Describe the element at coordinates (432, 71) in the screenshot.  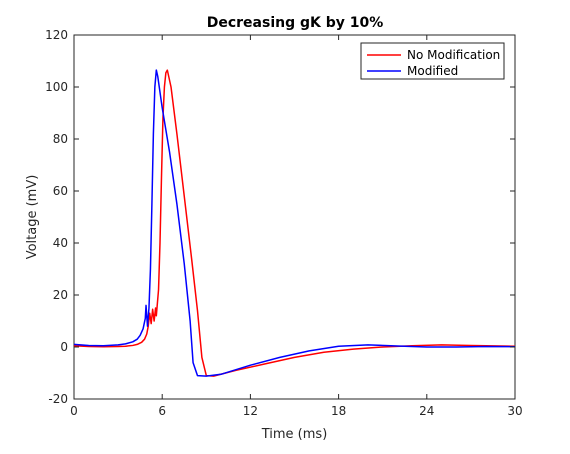
I see `legend-label-modified: Modified` at that location.